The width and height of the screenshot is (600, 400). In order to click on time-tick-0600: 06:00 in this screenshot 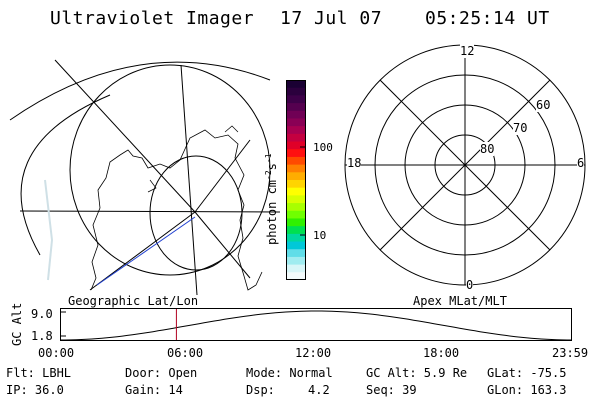, I will do `click(185, 353)`.